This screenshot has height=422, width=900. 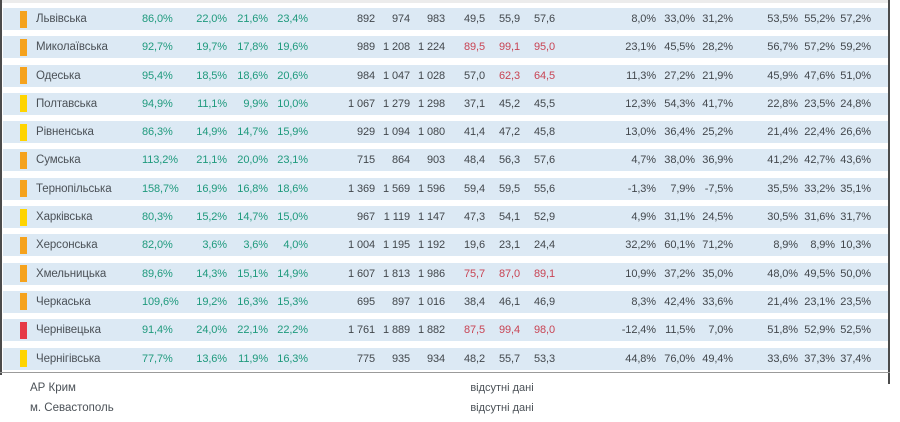 What do you see at coordinates (509, 245) in the screenshot?
I see `metric-value: 23,1` at bounding box center [509, 245].